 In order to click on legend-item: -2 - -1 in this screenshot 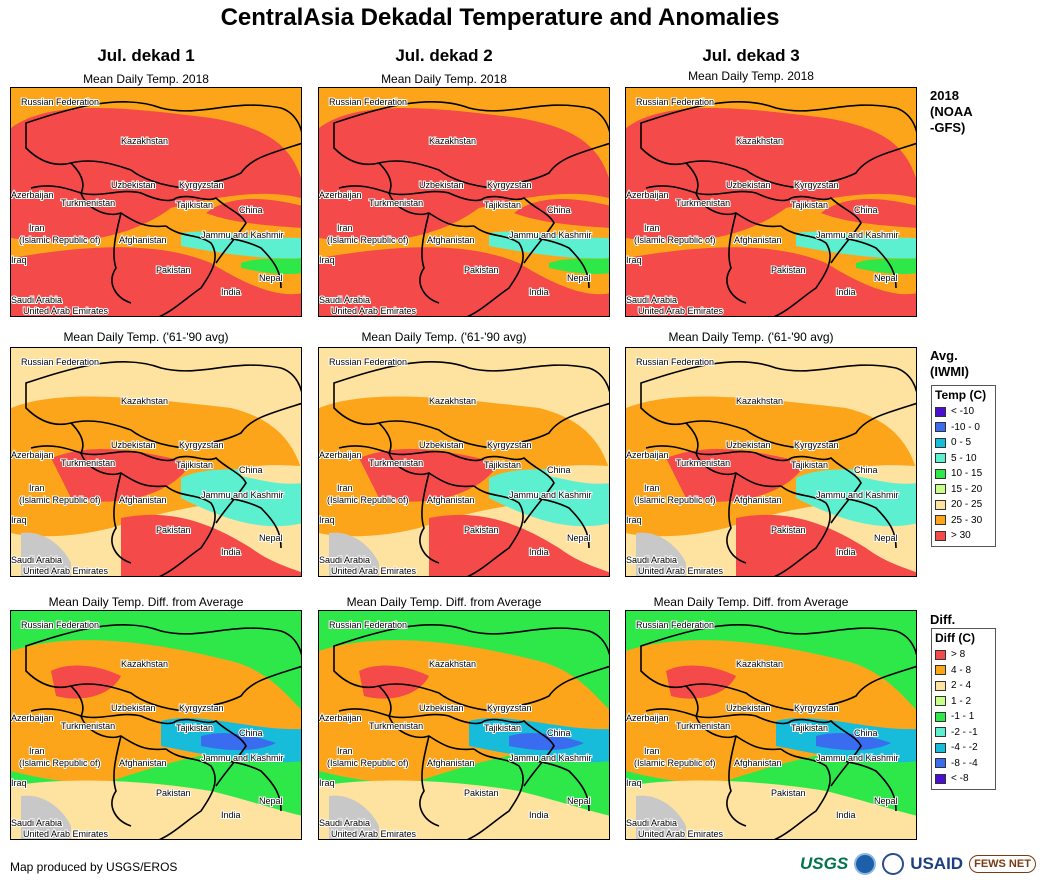, I will do `click(963, 733)`.